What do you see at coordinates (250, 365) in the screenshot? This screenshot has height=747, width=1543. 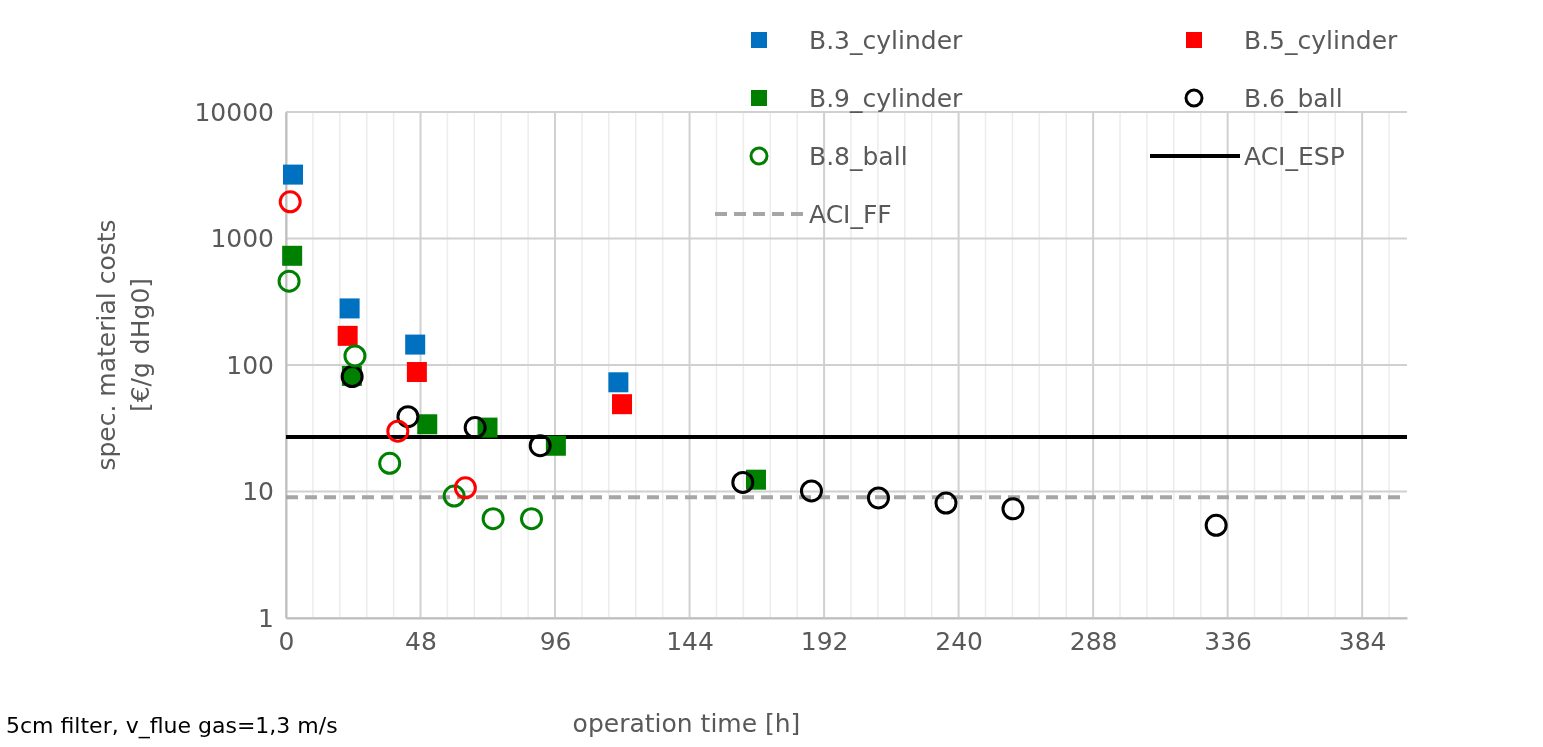 I see `y-tick-label: 100` at bounding box center [250, 365].